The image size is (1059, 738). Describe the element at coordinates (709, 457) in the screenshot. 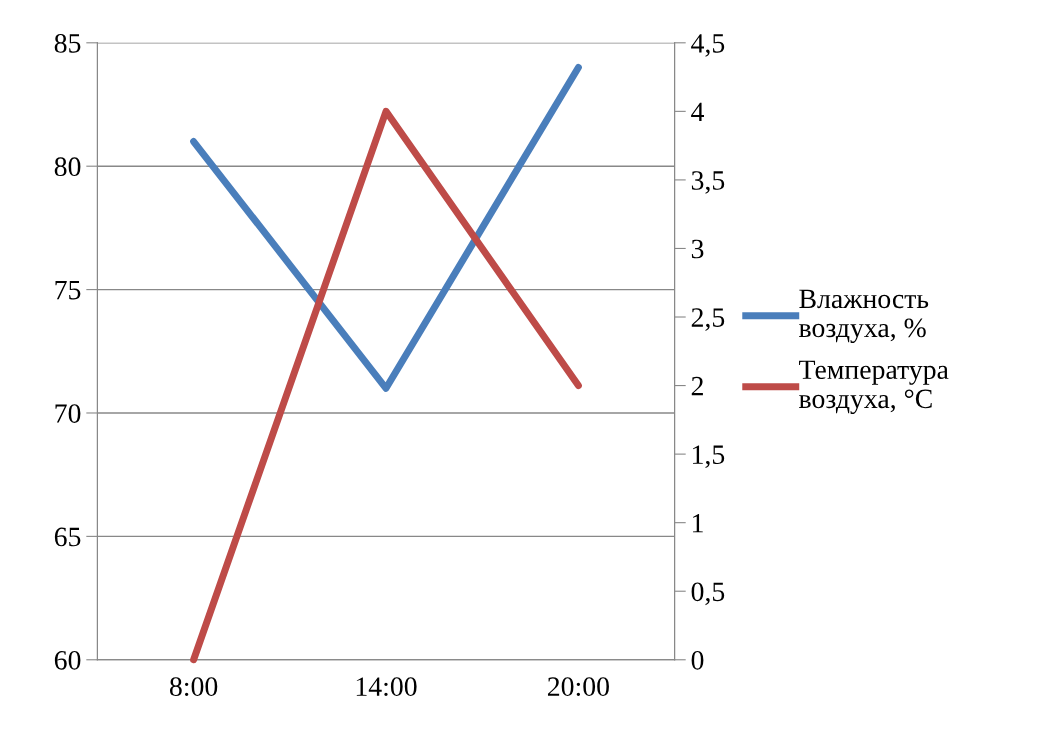

I see `y2-tick-label: 1,5` at that location.